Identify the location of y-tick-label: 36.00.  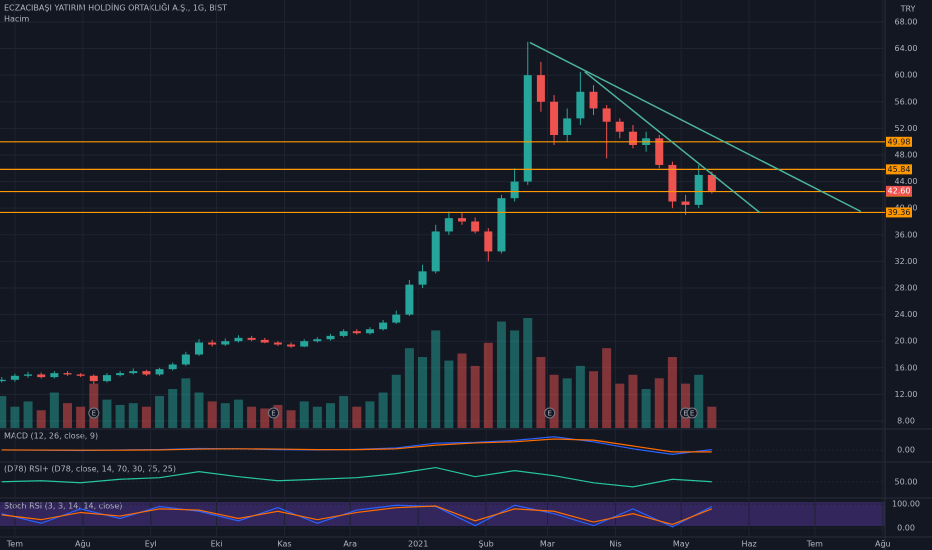
(906, 234).